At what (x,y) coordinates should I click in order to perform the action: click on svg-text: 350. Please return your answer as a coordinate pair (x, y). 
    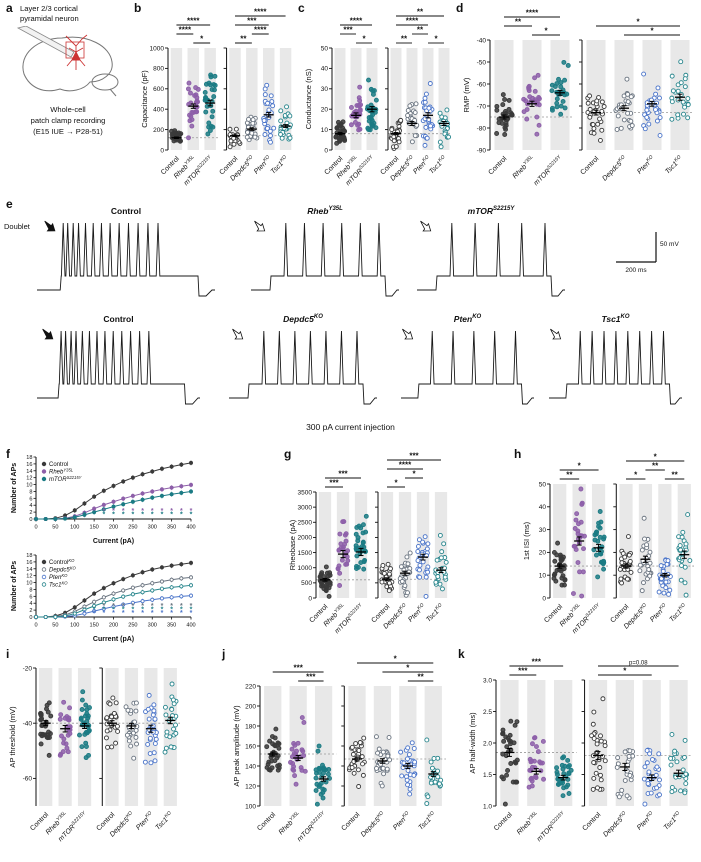
    Looking at the image, I should click on (171, 626).